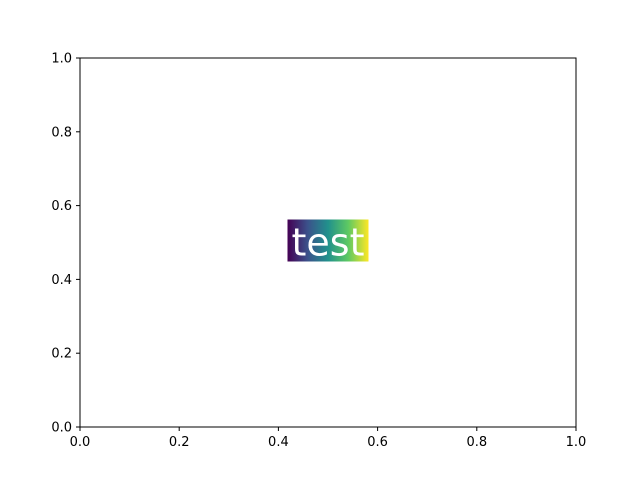 This screenshot has height=485, width=640. I want to click on annotation-text: test, so click(328, 243).